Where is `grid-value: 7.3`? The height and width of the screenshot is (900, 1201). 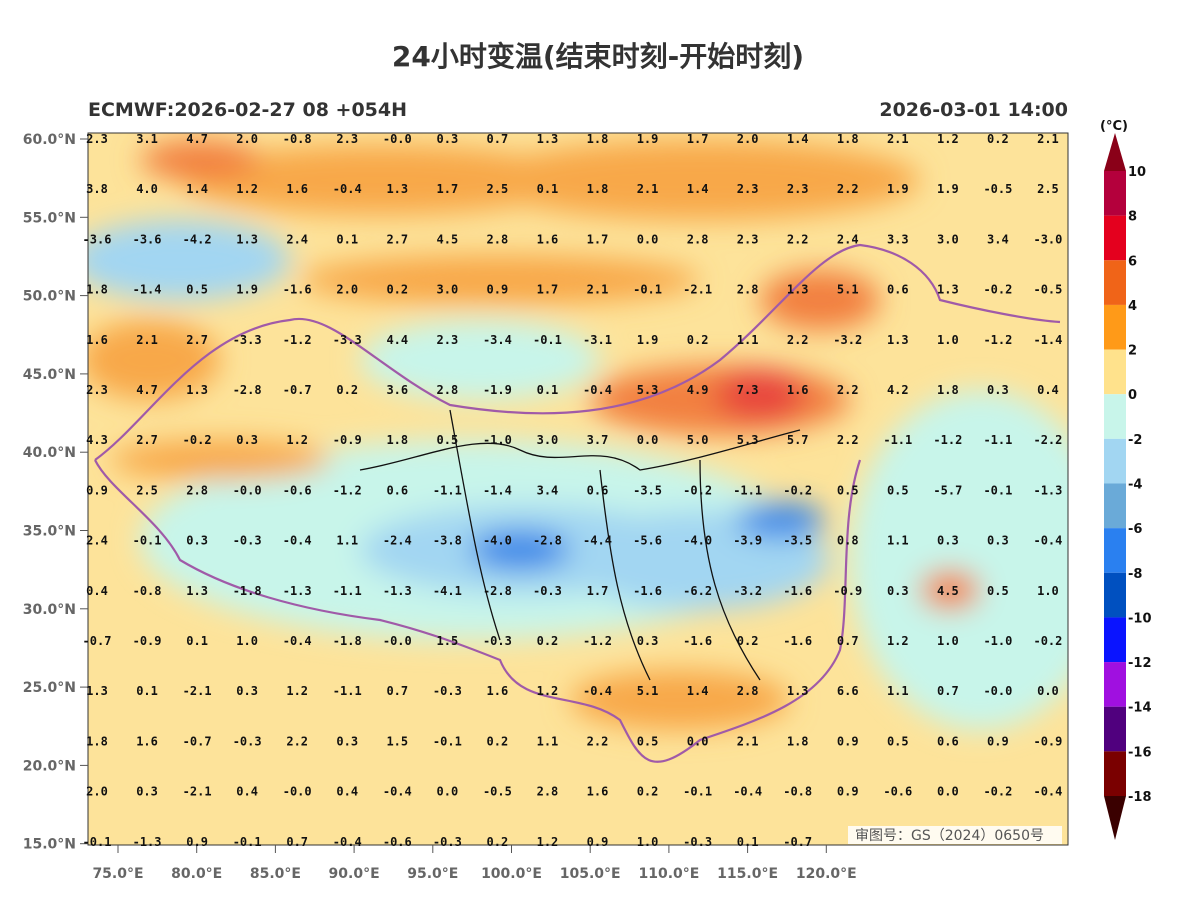
grid-value: 7.3 is located at coordinates (748, 390).